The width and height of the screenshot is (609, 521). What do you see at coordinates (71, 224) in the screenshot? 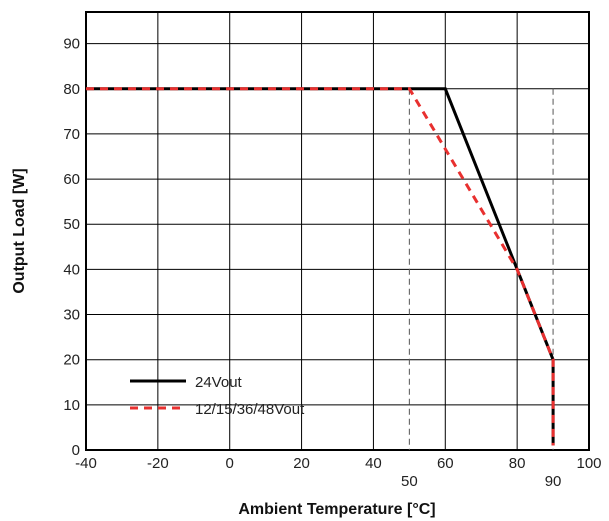
I see `y-tick-label: 50` at bounding box center [71, 224].